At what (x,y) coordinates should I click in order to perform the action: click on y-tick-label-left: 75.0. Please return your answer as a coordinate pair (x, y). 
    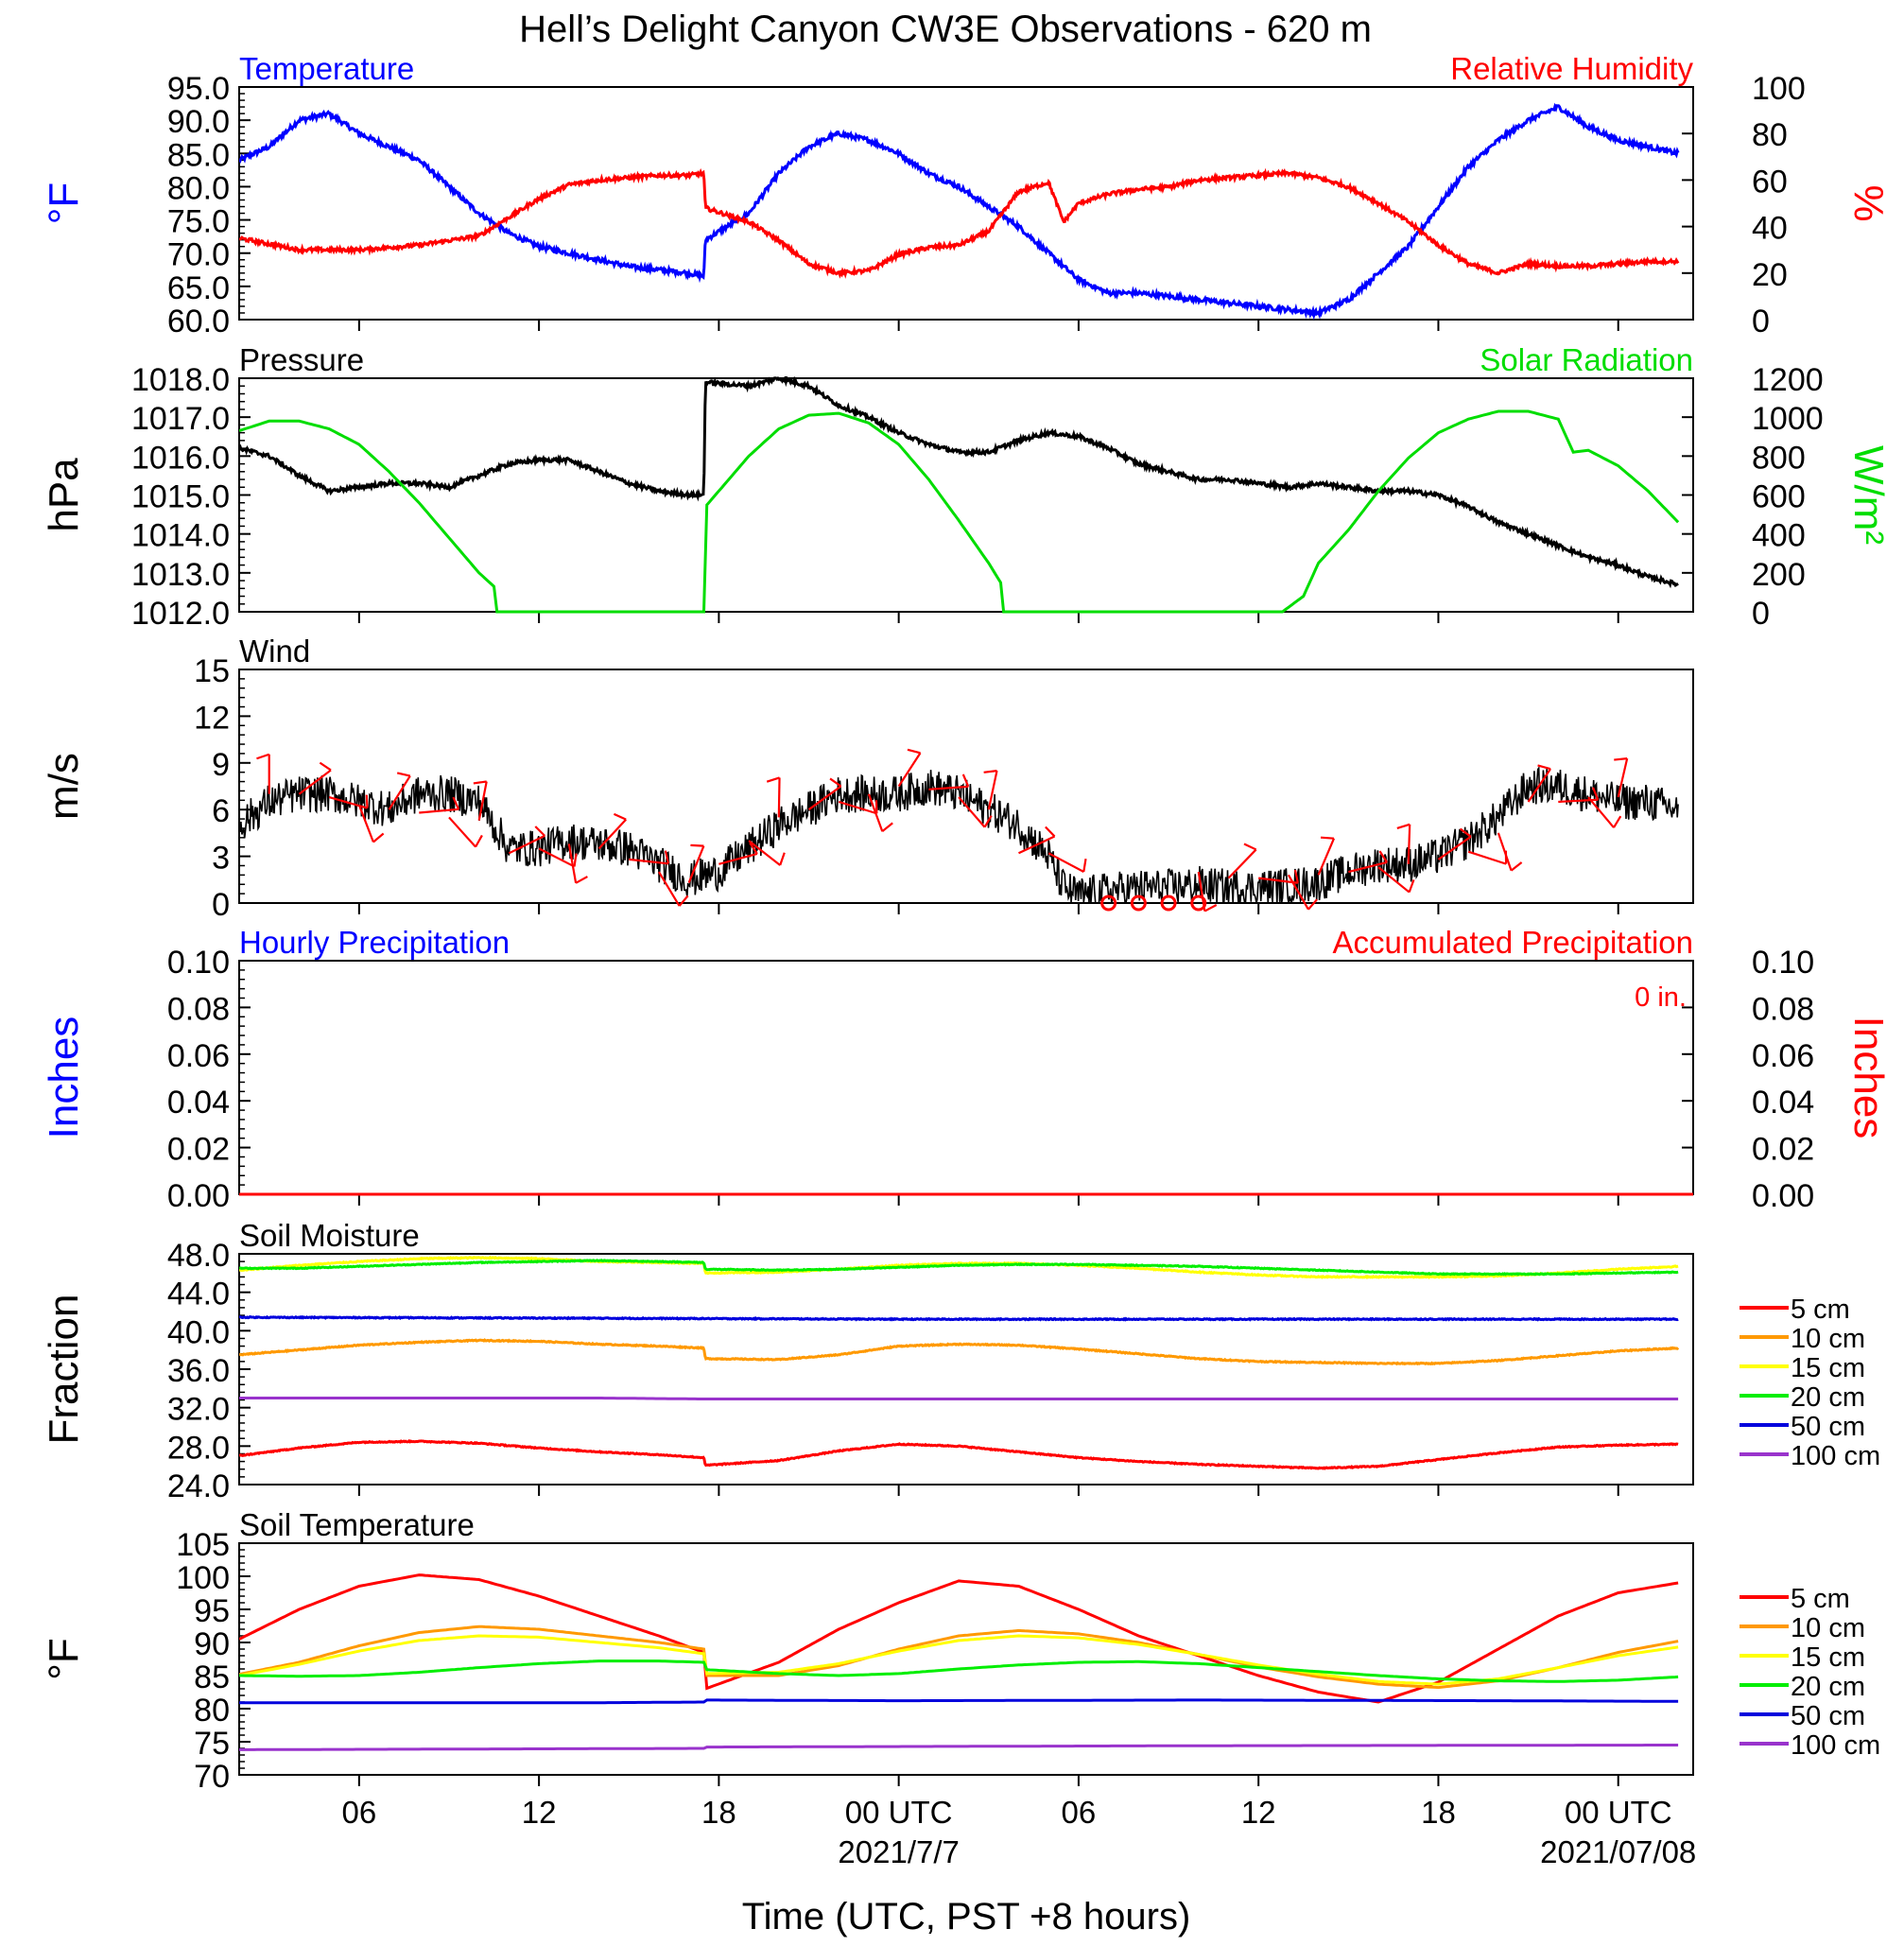
    Looking at the image, I should click on (198, 222).